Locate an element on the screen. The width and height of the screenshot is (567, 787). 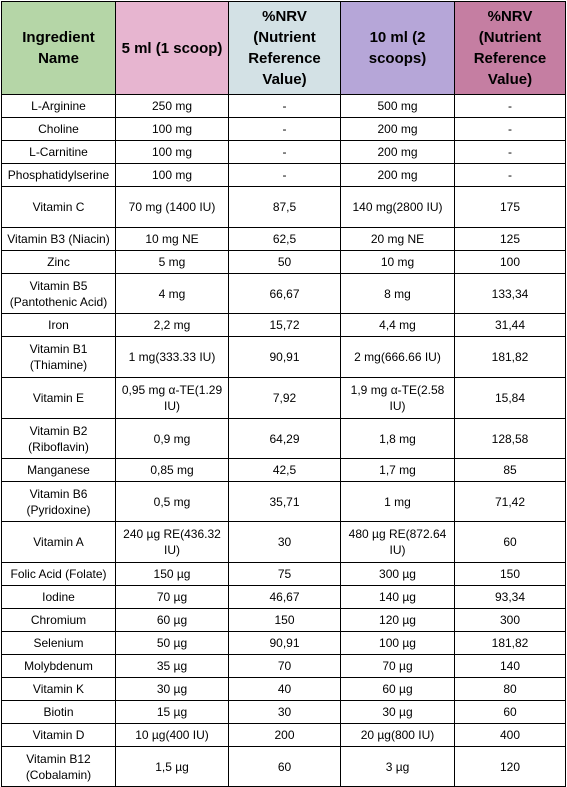
cell-ingredient: Vitamin B2 (Riboflavin) is located at coordinates (58, 438).